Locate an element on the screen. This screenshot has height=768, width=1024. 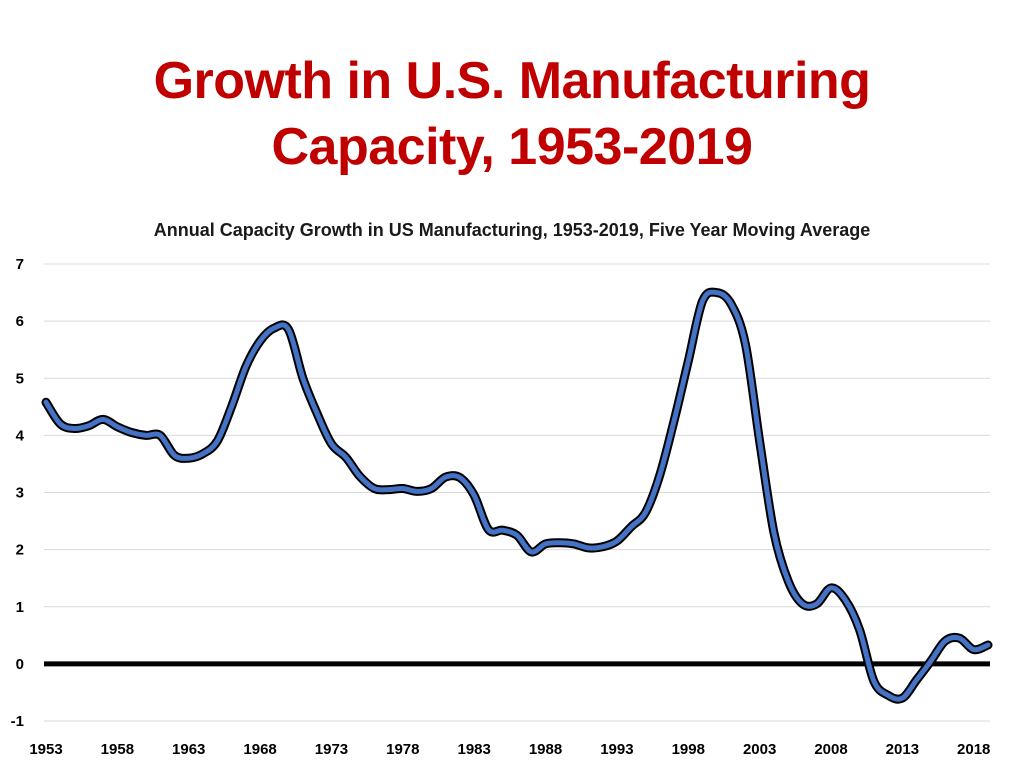
y-tick-label: 2 is located at coordinates (20, 550).